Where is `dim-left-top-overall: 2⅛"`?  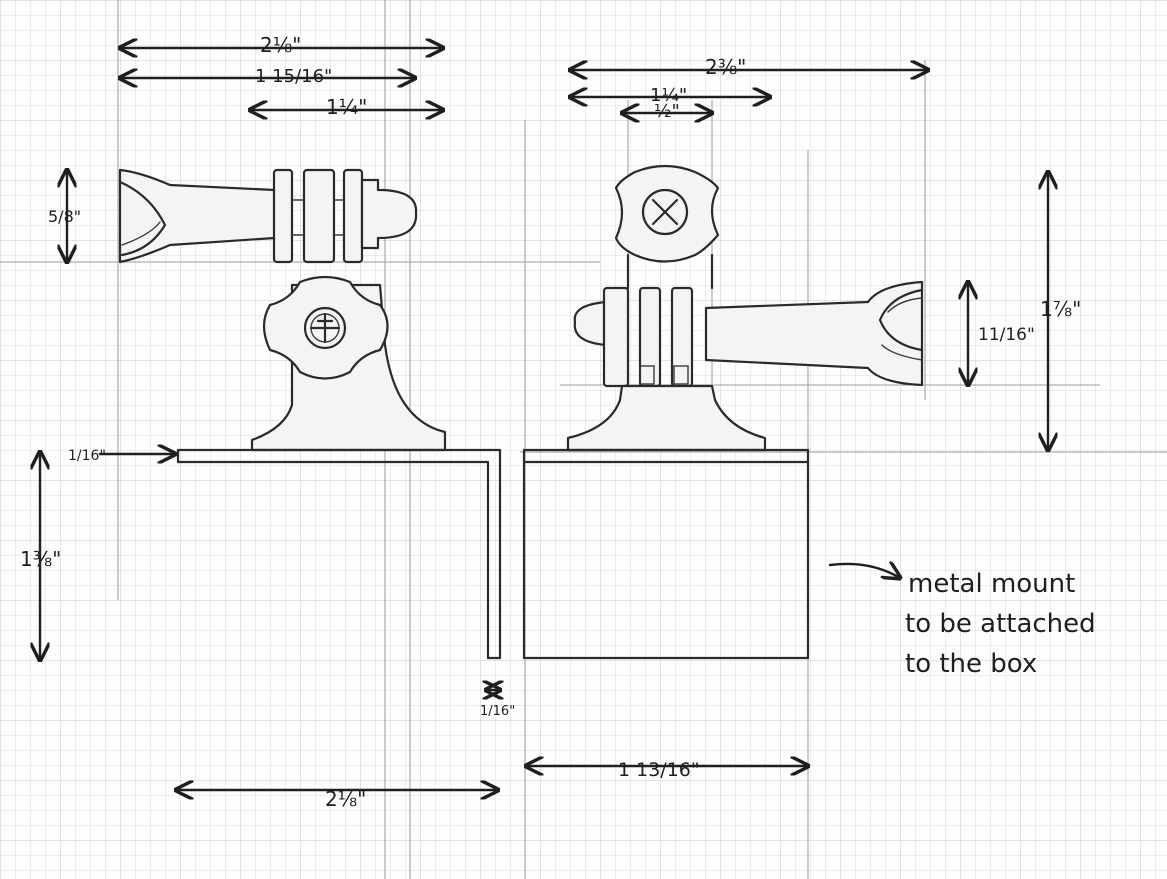 dim-left-top-overall: 2⅛" is located at coordinates (280, 45).